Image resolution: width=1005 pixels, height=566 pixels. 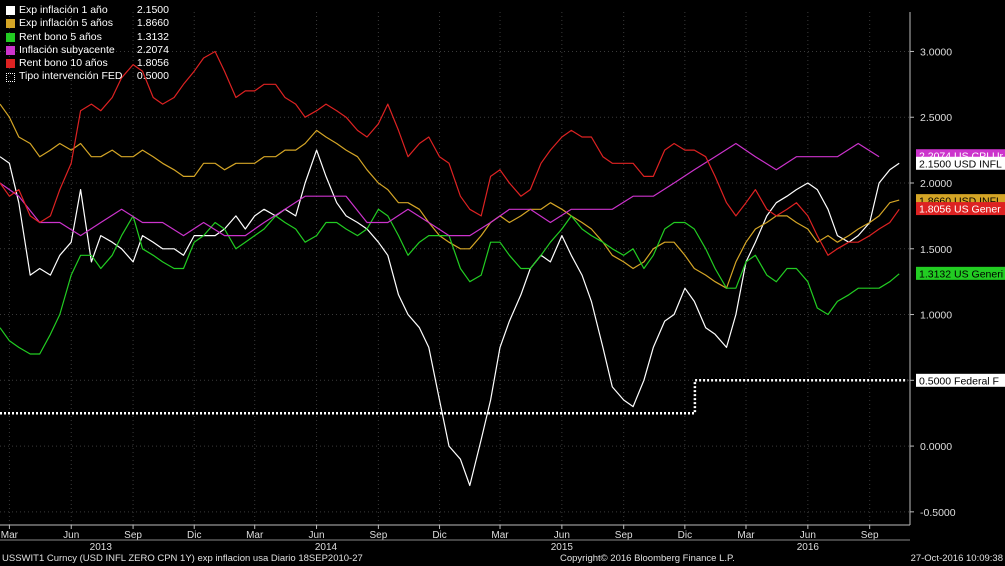 I want to click on legend-item: Tipo intervención FED 0.5000, so click(x=87, y=76).